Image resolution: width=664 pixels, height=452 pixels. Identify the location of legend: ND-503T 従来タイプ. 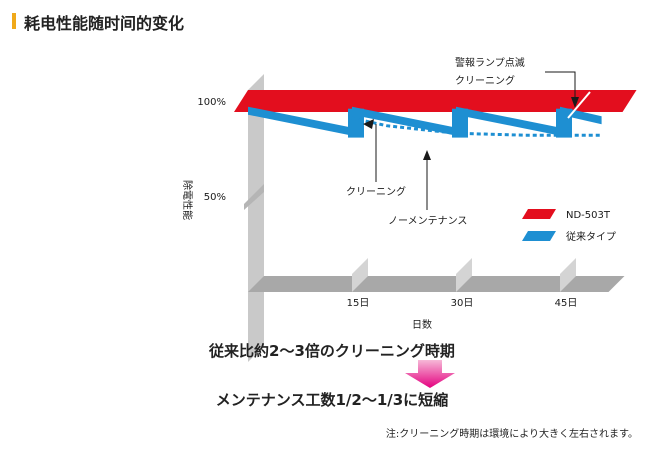
(569, 226).